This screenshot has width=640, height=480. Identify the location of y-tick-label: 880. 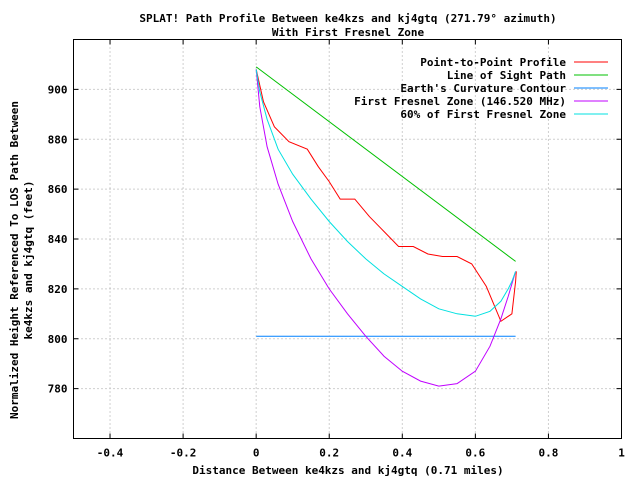
(58, 139).